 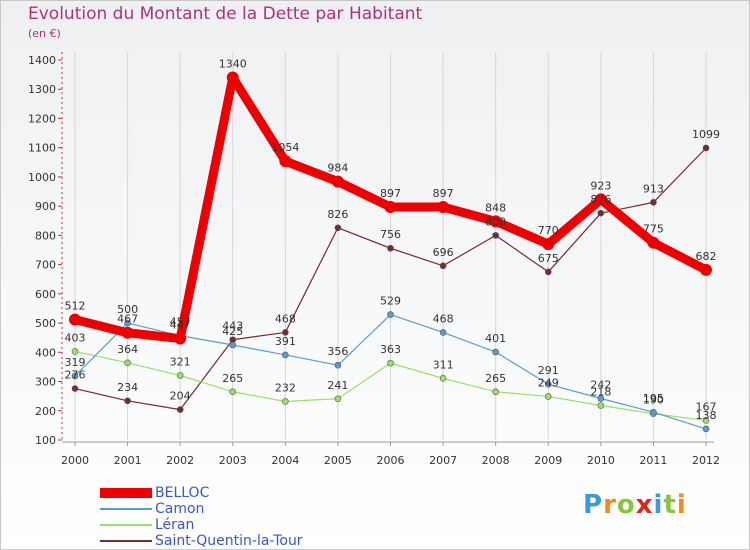 I want to click on data-label: 800, so click(x=495, y=221).